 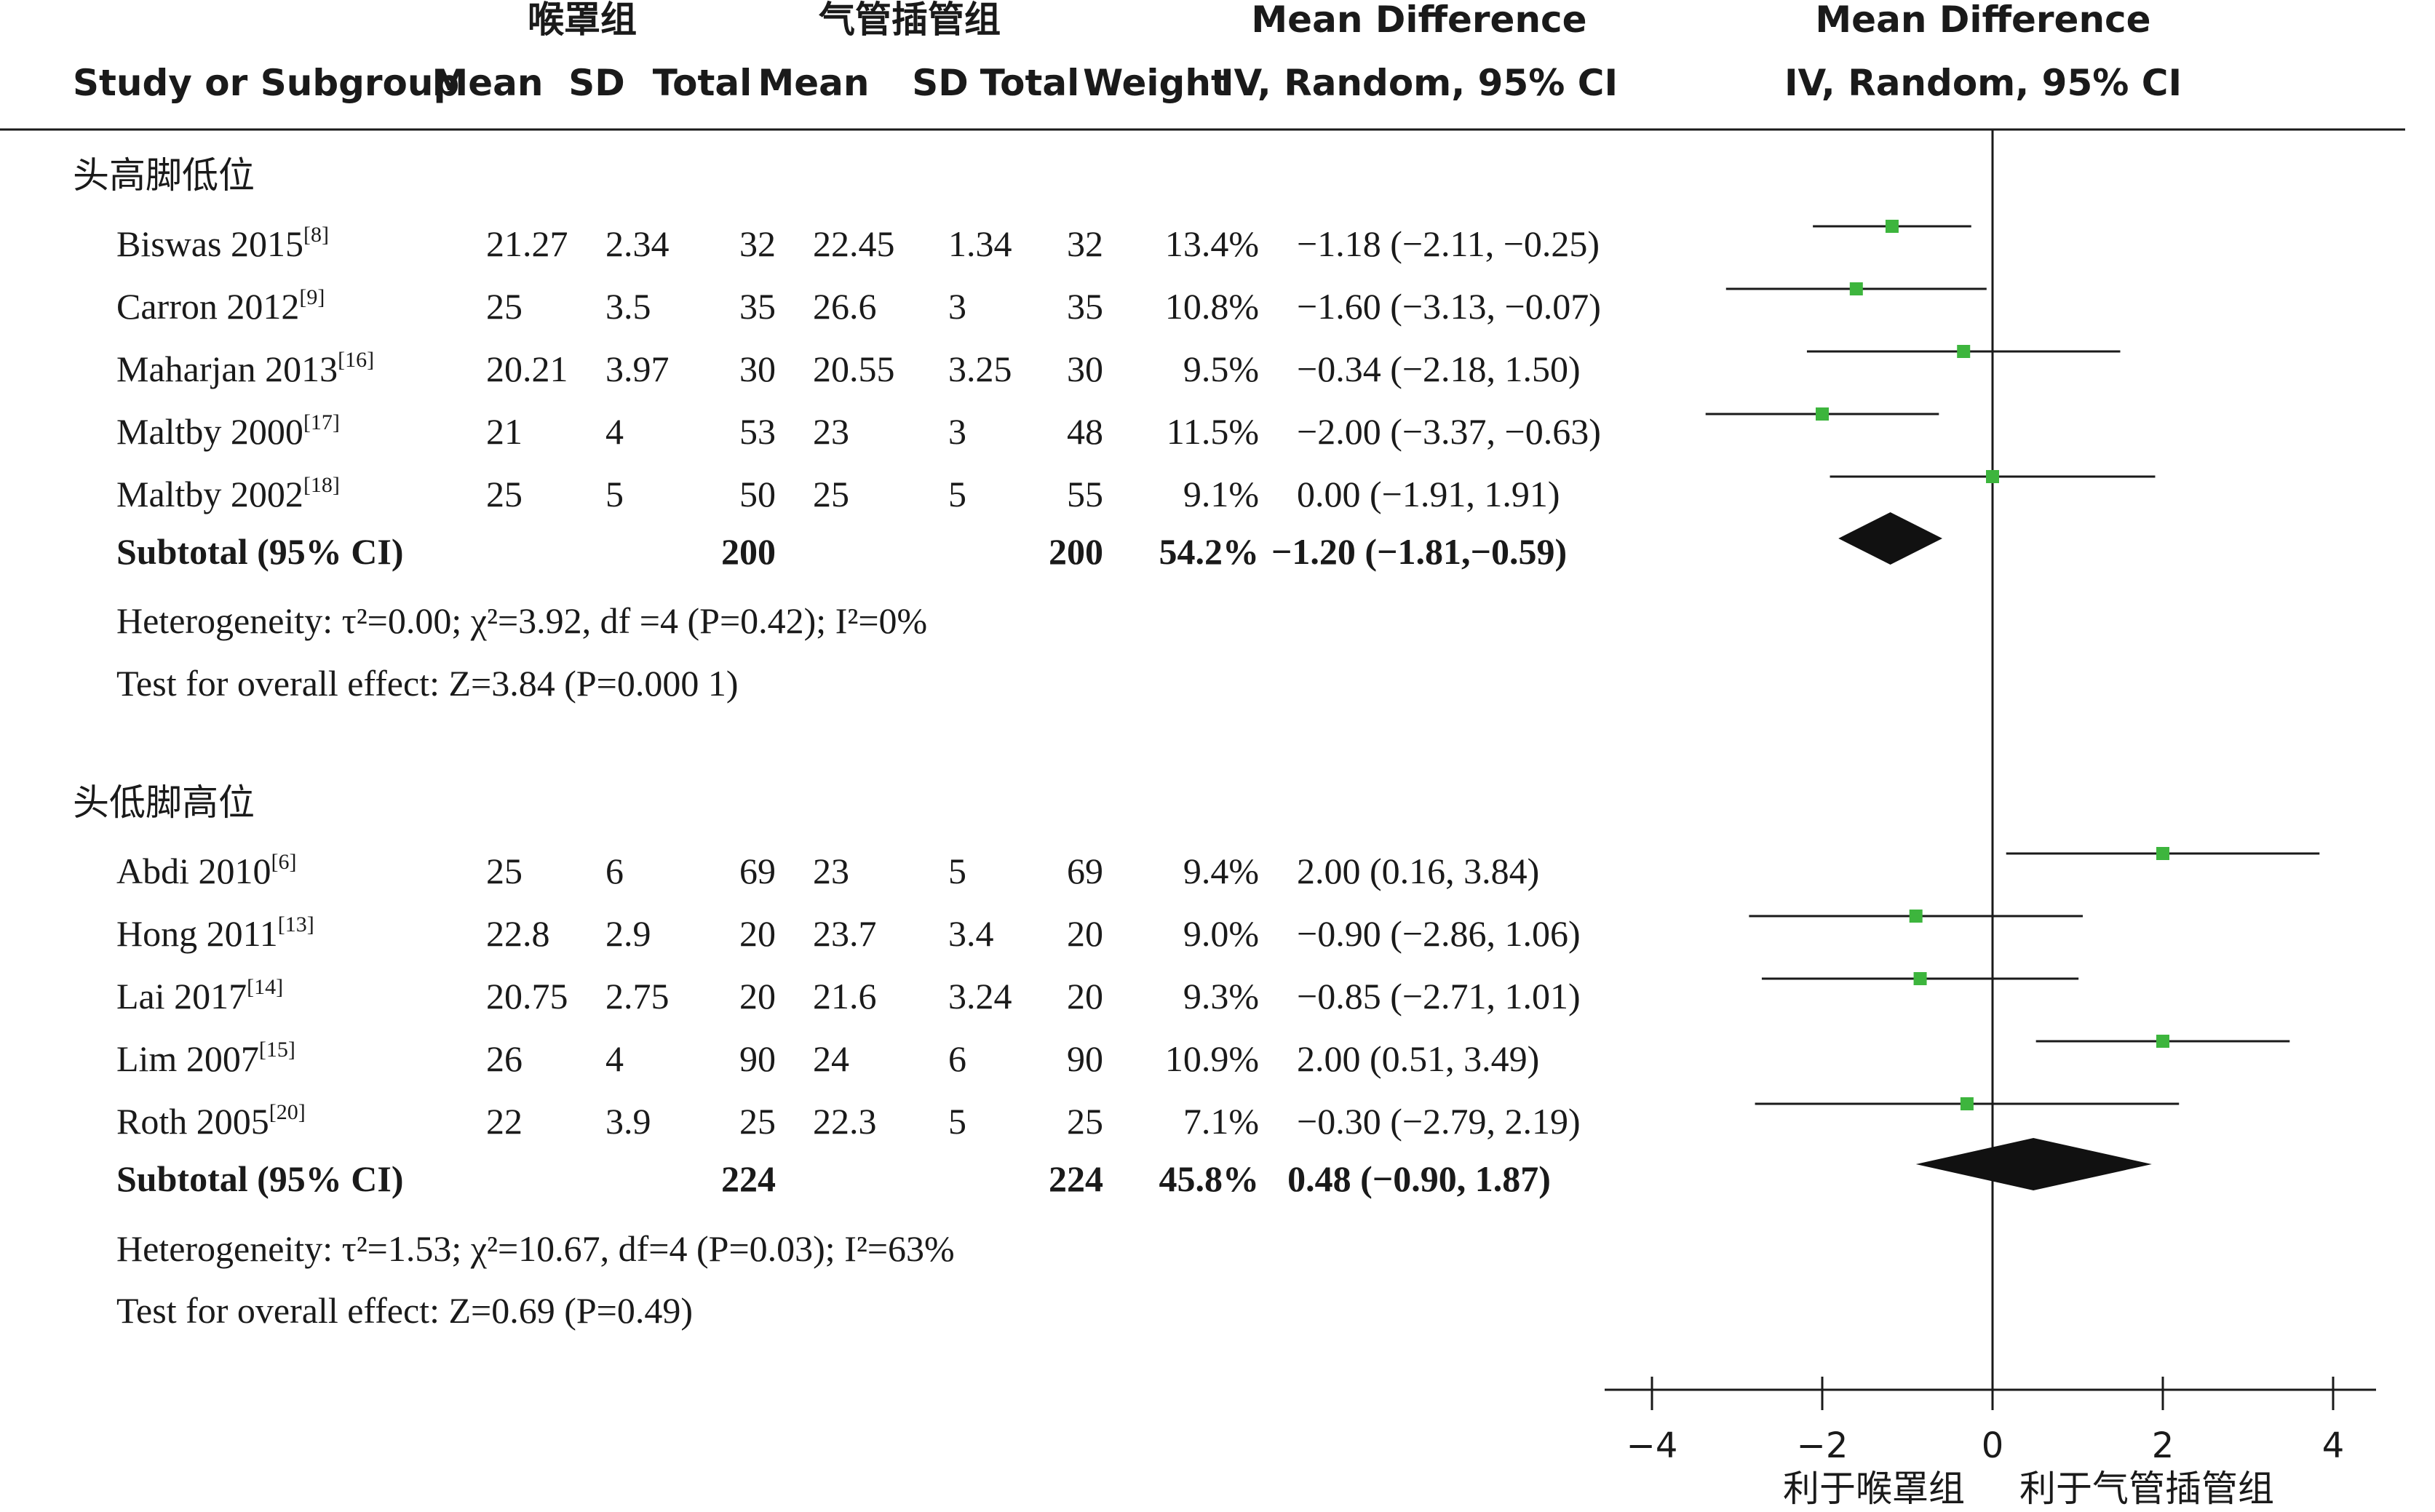 I want to click on cell-total1: 25, so click(x=757, y=1121).